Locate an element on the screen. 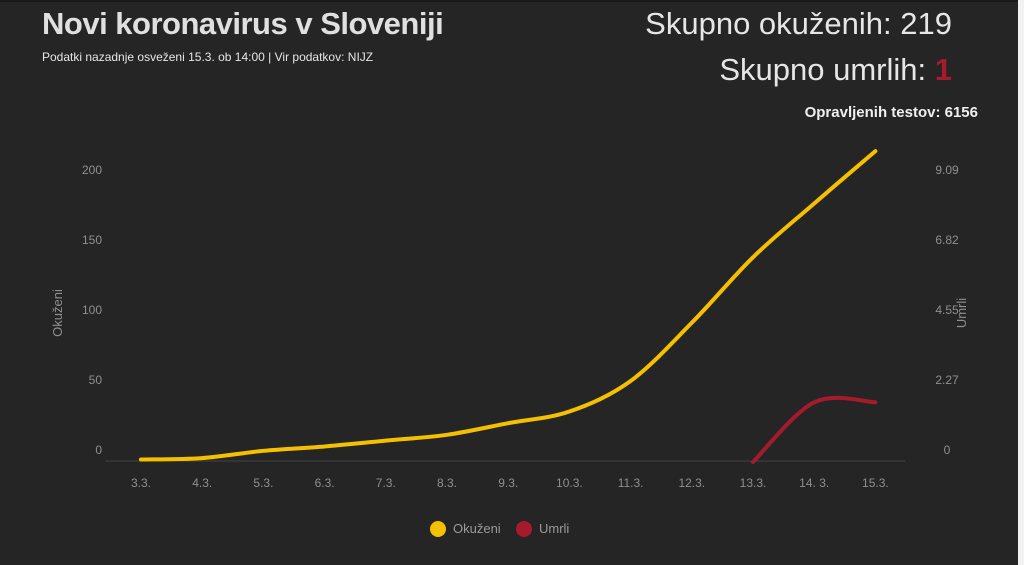 This screenshot has width=1024, height=565. total-infected: Skupno okuženih: 219 is located at coordinates (798, 24).